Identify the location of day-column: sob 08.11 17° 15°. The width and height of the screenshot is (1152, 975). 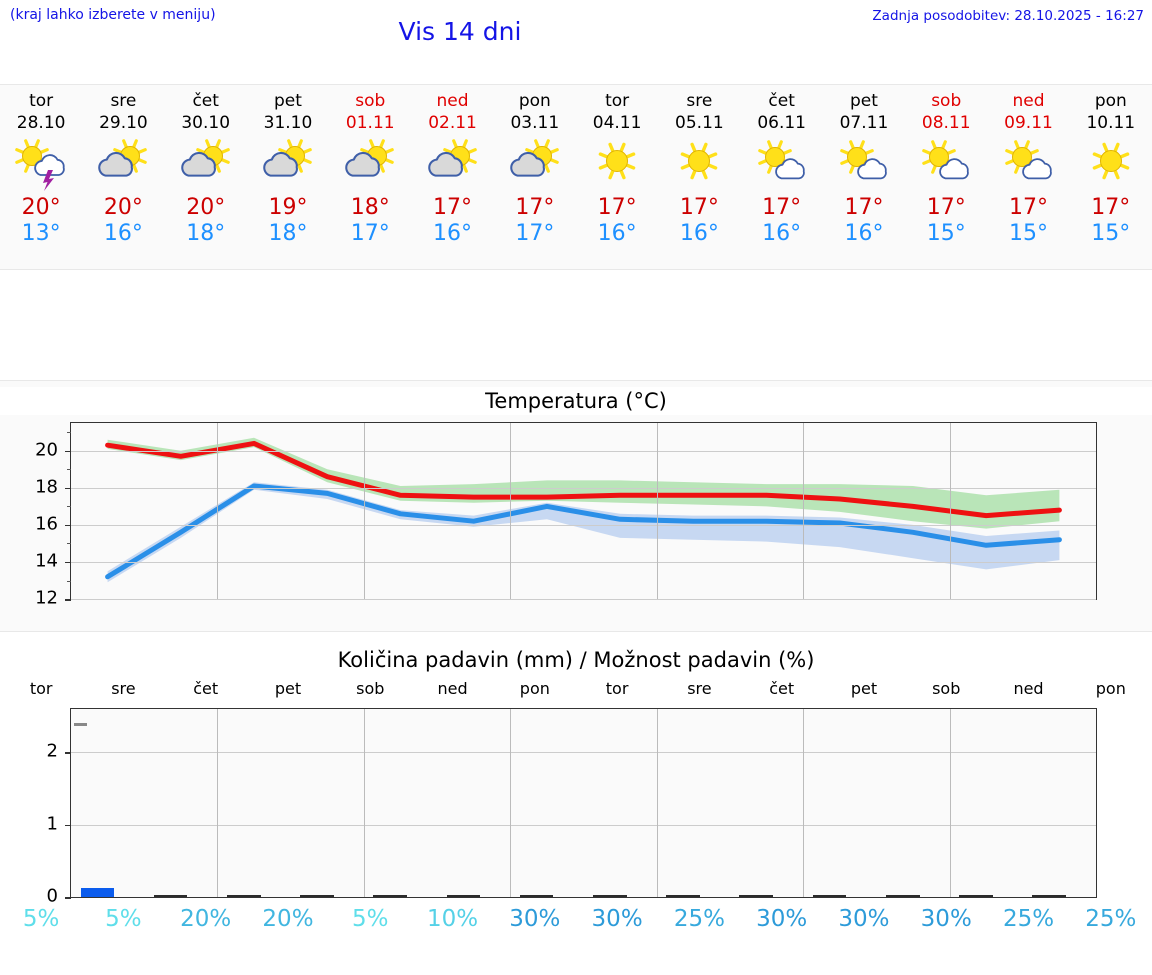
(946, 177).